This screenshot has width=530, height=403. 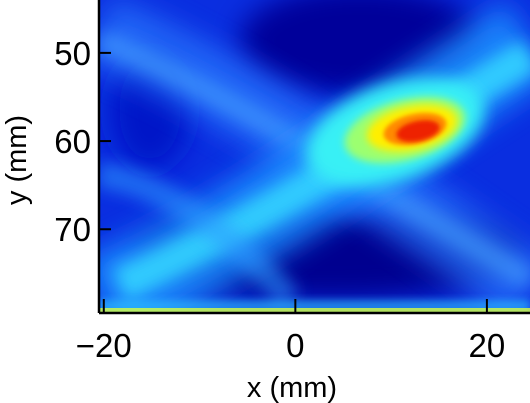 What do you see at coordinates (295, 345) in the screenshot?
I see `x-tick-label: 0` at bounding box center [295, 345].